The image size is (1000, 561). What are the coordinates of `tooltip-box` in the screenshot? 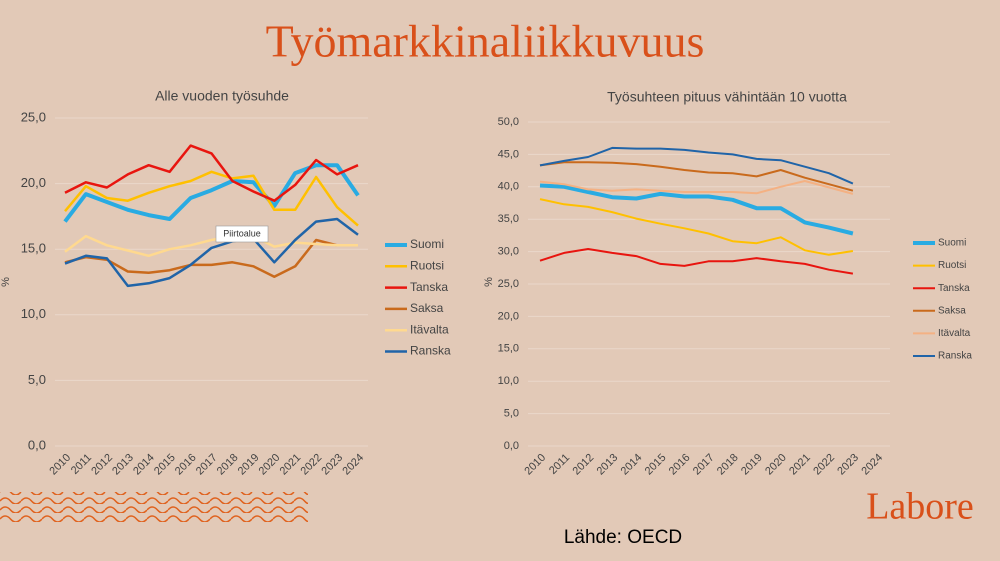 It's located at (242, 234).